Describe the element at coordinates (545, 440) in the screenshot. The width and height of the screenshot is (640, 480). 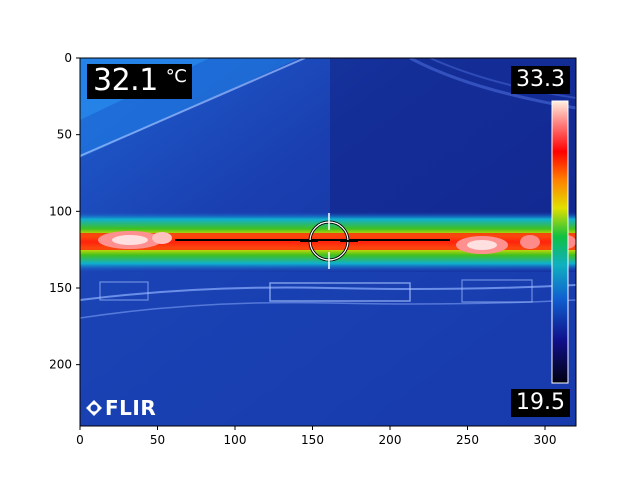
I see `x-tick-label: 300` at that location.